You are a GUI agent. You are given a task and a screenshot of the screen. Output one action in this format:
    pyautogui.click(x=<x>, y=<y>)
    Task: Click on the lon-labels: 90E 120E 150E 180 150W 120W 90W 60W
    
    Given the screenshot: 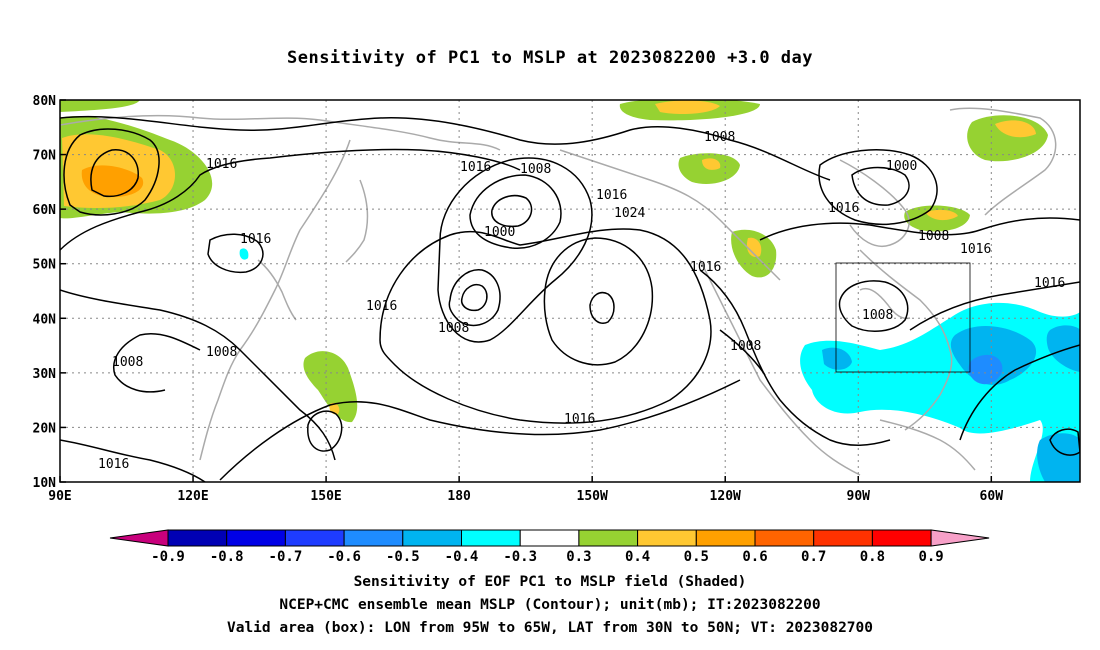 What is the action you would take?
    pyautogui.click(x=525, y=490)
    